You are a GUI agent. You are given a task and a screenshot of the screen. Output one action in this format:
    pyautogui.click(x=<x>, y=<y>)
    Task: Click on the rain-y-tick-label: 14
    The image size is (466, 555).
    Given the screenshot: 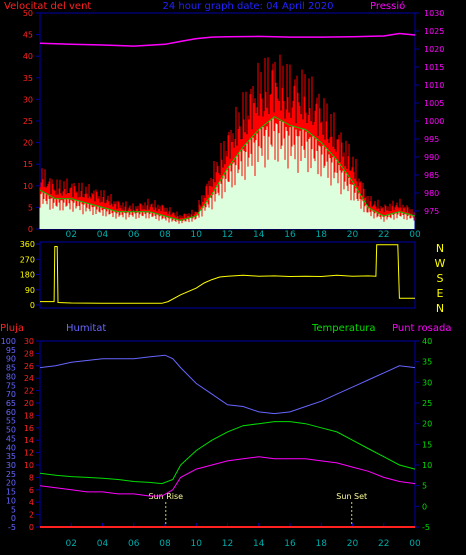 What is the action you would take?
    pyautogui.click(x=29, y=440)
    